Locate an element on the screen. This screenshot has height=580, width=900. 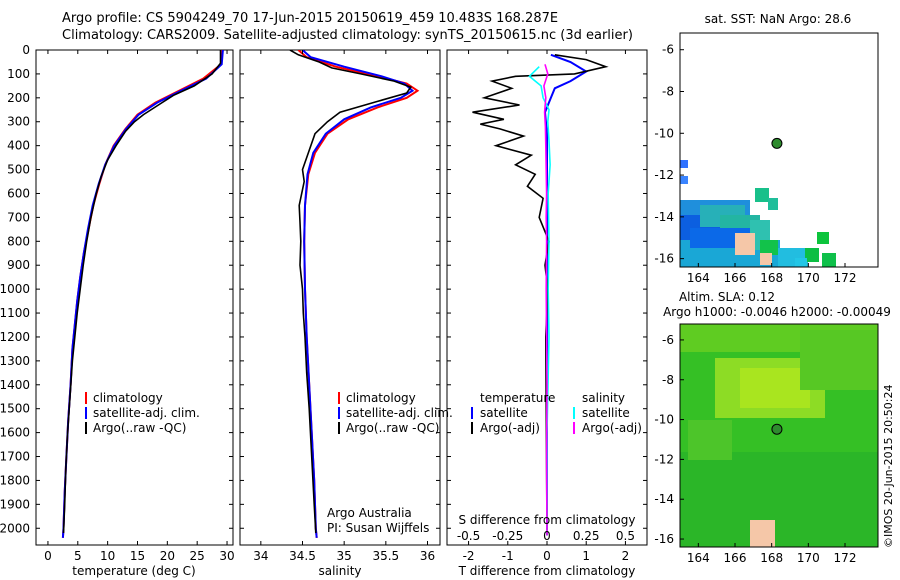
depth-tick-label: 2000 is located at coordinates (15, 528).